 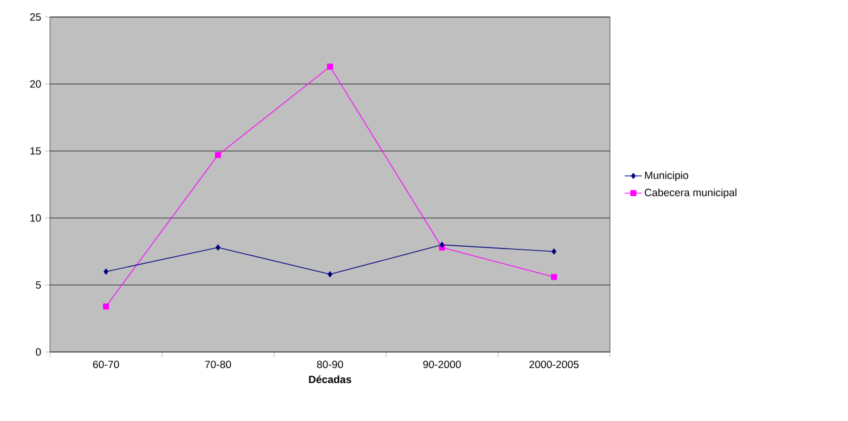 I want to click on y-tick-label: 25, so click(x=35, y=17).